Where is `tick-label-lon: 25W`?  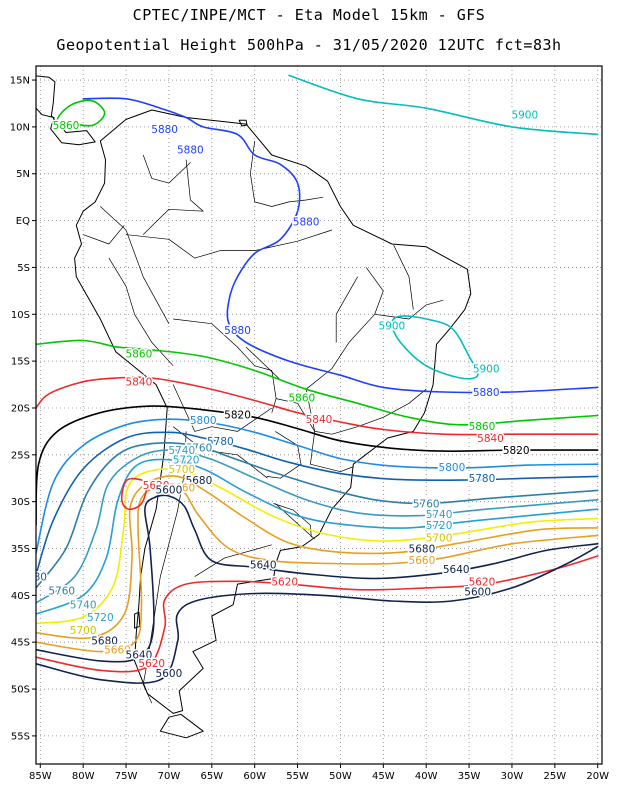
tick-label-lon: 25W is located at coordinates (555, 776).